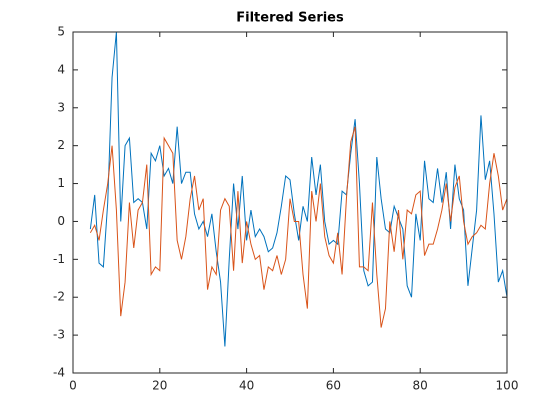 Image resolution: width=560 pixels, height=420 pixels. Describe the element at coordinates (290, 18) in the screenshot. I see `chart-title: Filtered Series` at that location.